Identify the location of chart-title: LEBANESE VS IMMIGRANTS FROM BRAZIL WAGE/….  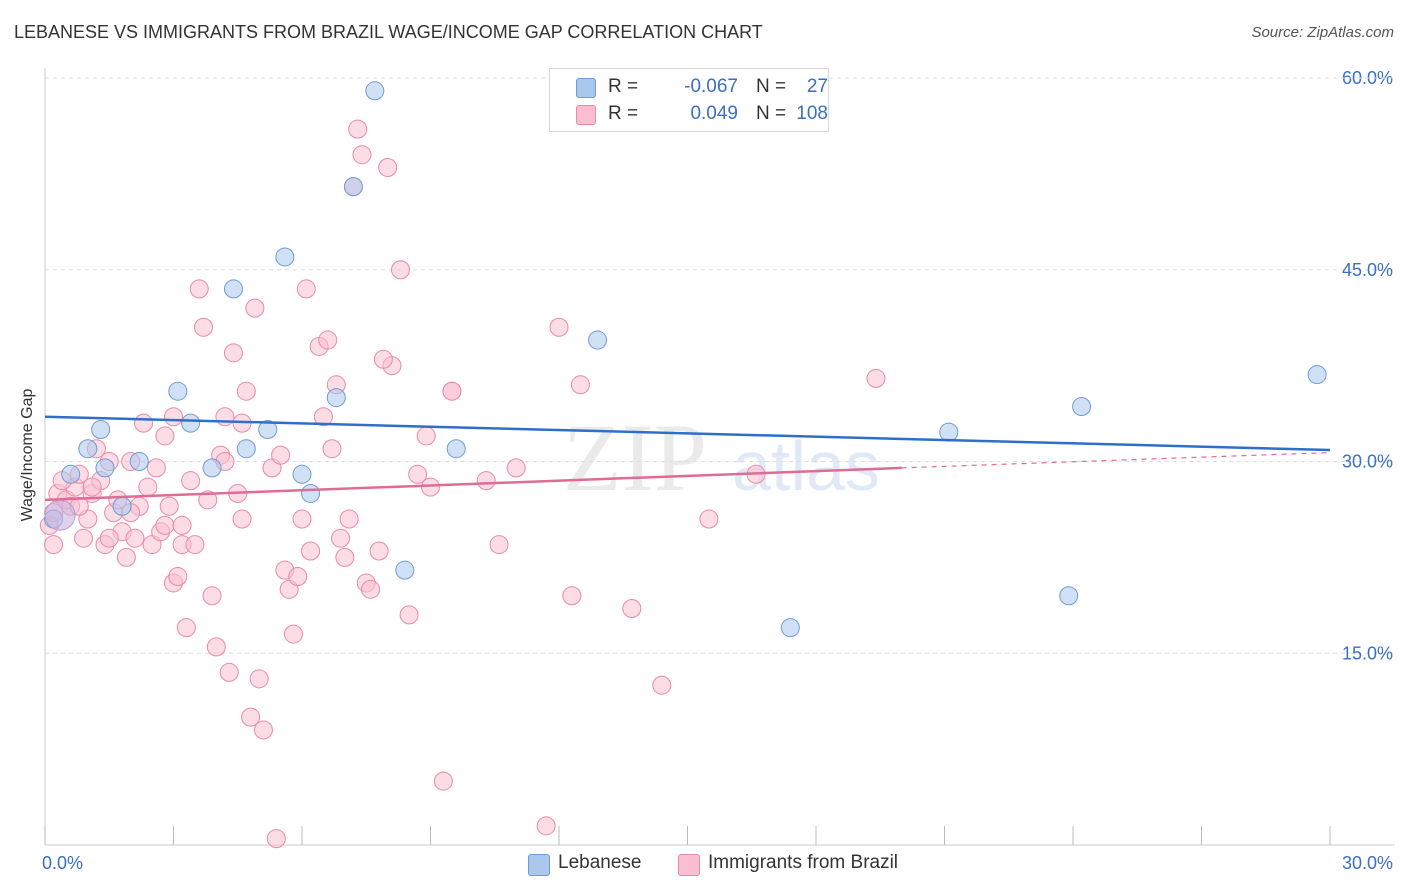
(388, 32).